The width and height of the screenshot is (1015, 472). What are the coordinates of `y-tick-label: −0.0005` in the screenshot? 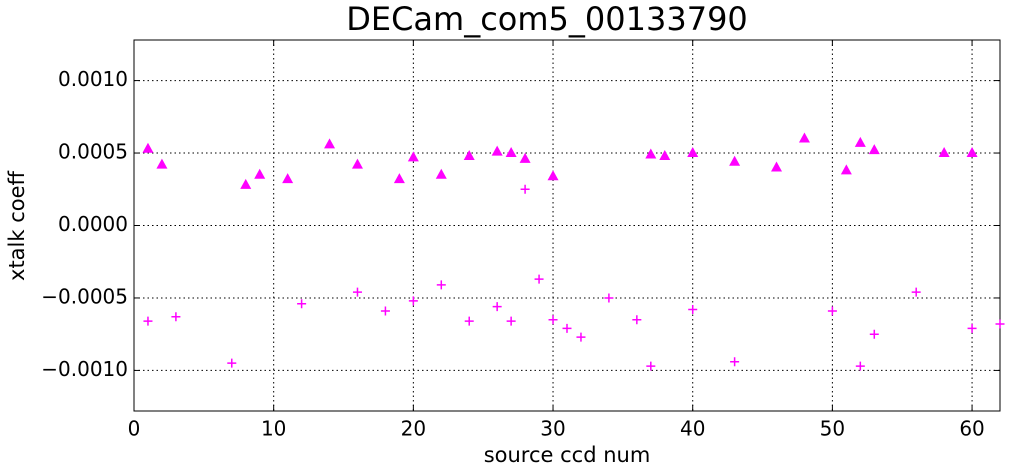 It's located at (84, 296).